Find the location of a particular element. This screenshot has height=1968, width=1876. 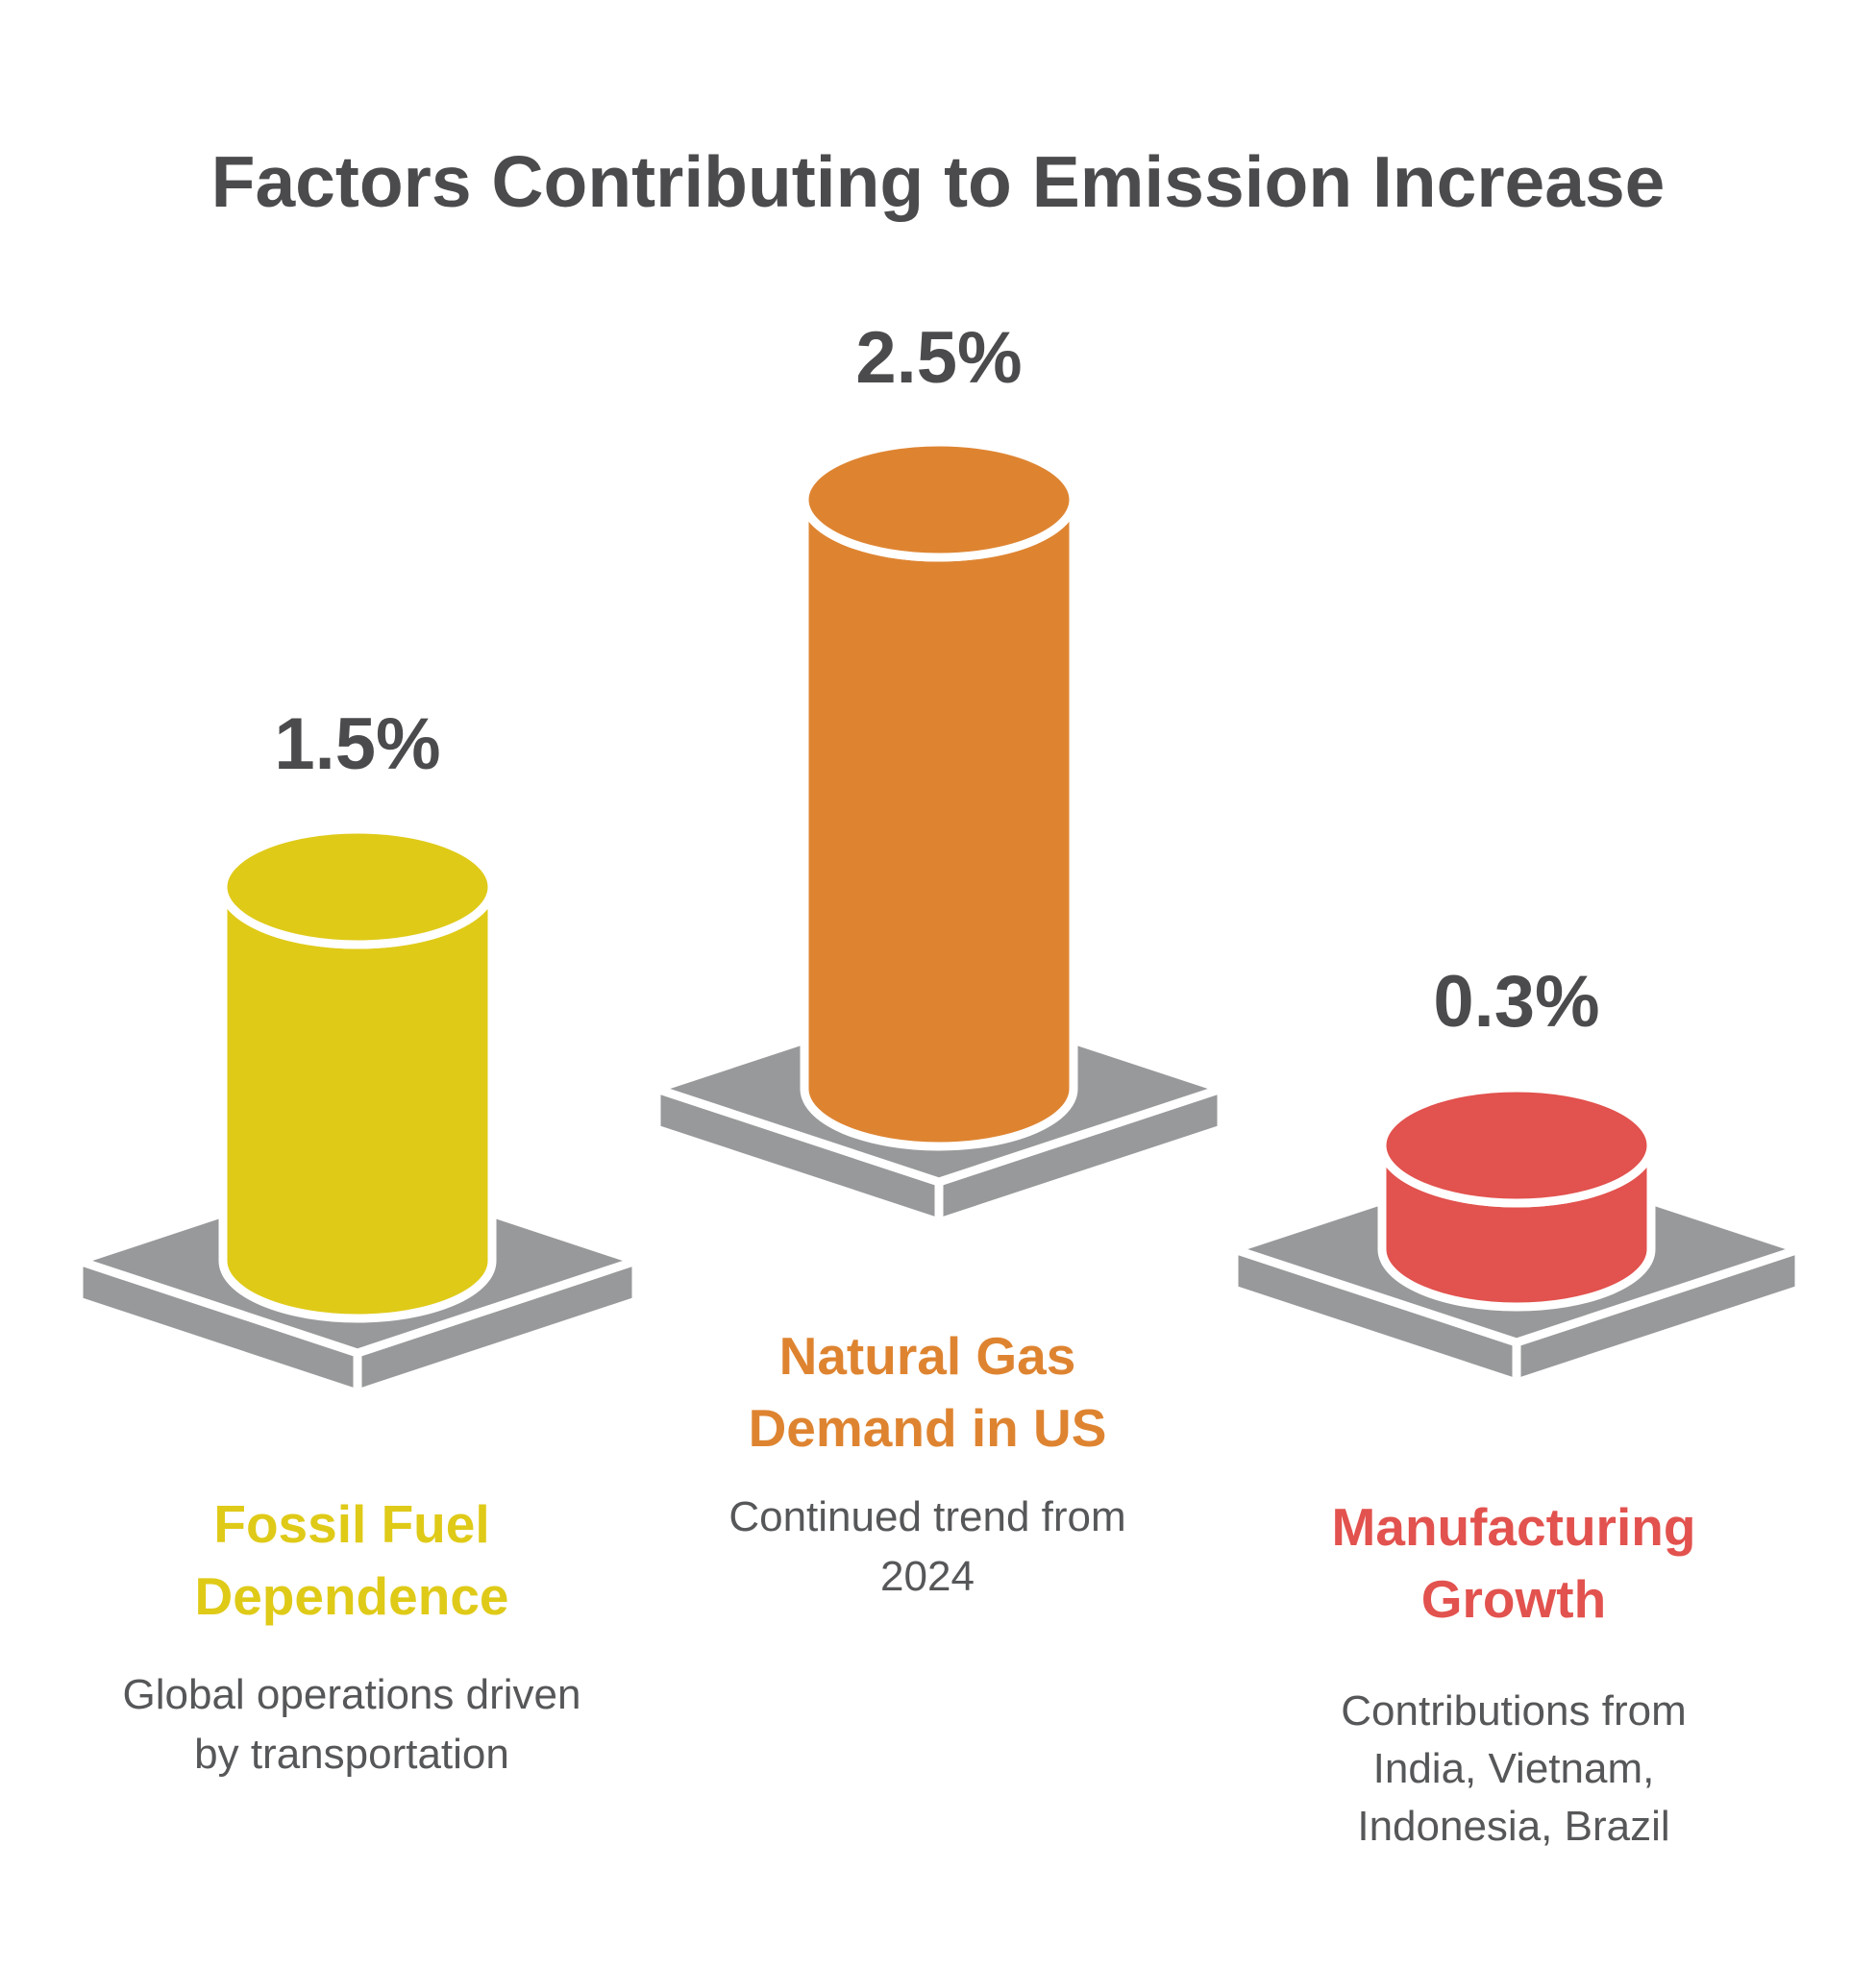

value-label-natural-gas: 2.5% is located at coordinates (938, 358).